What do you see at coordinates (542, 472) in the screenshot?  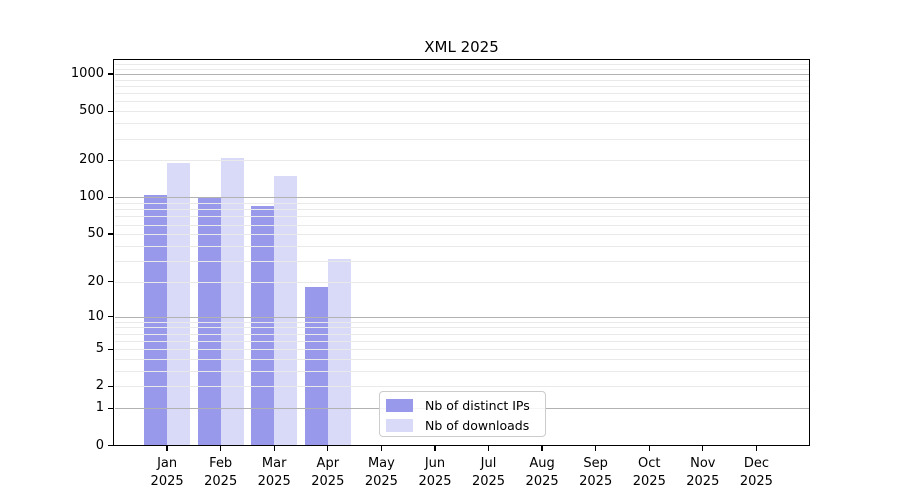 I see `x-tick-label-aug-2025: Aug 2025` at bounding box center [542, 472].